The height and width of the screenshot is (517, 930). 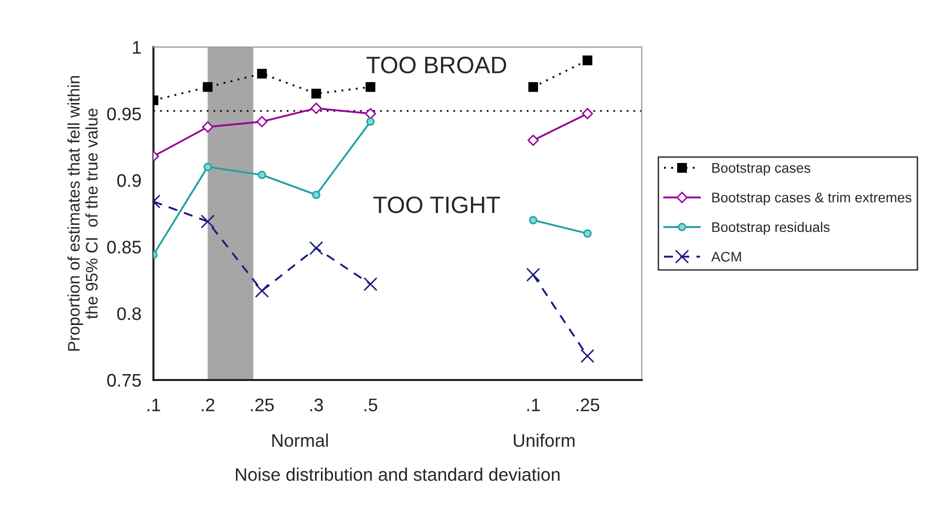 I want to click on text: Normal, so click(x=300, y=440).